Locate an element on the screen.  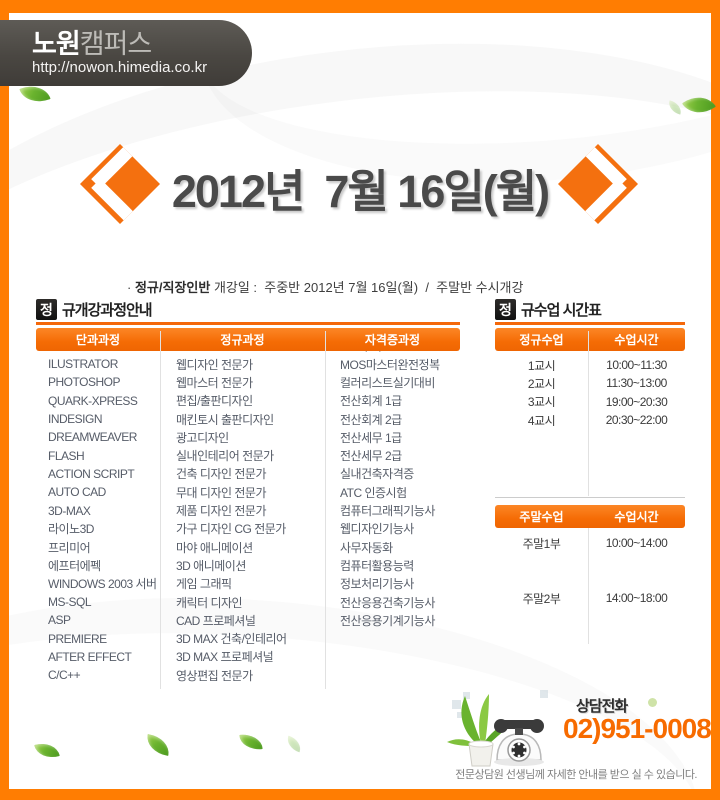
table-cell: 가구 디자인 CG 전문가 is located at coordinates (231, 529).